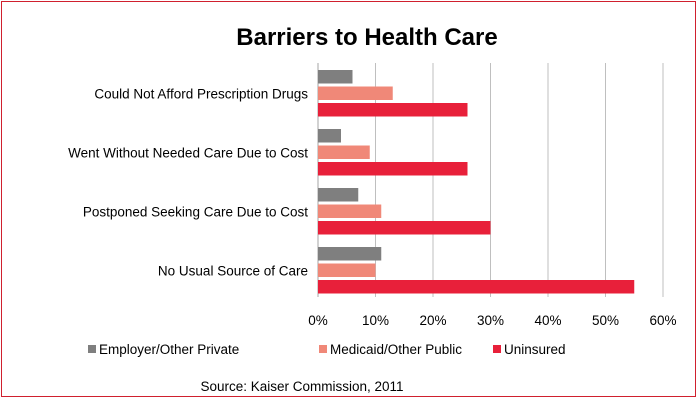 The height and width of the screenshot is (400, 700). What do you see at coordinates (233, 270) in the screenshot?
I see `category-label: No Usual Source of Care` at bounding box center [233, 270].